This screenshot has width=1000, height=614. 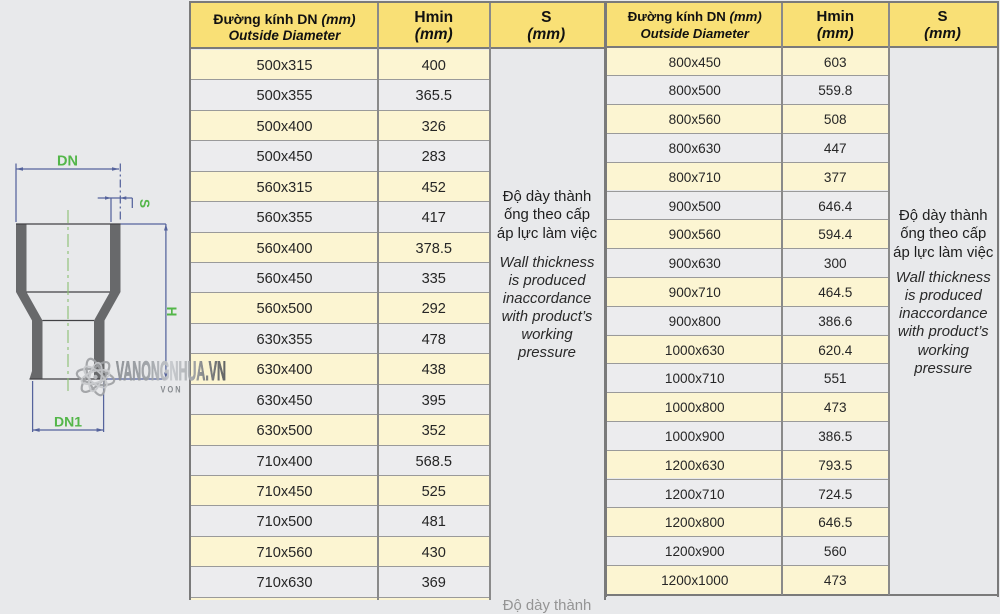 What do you see at coordinates (67, 162) in the screenshot?
I see `svg-text: DN` at bounding box center [67, 162].